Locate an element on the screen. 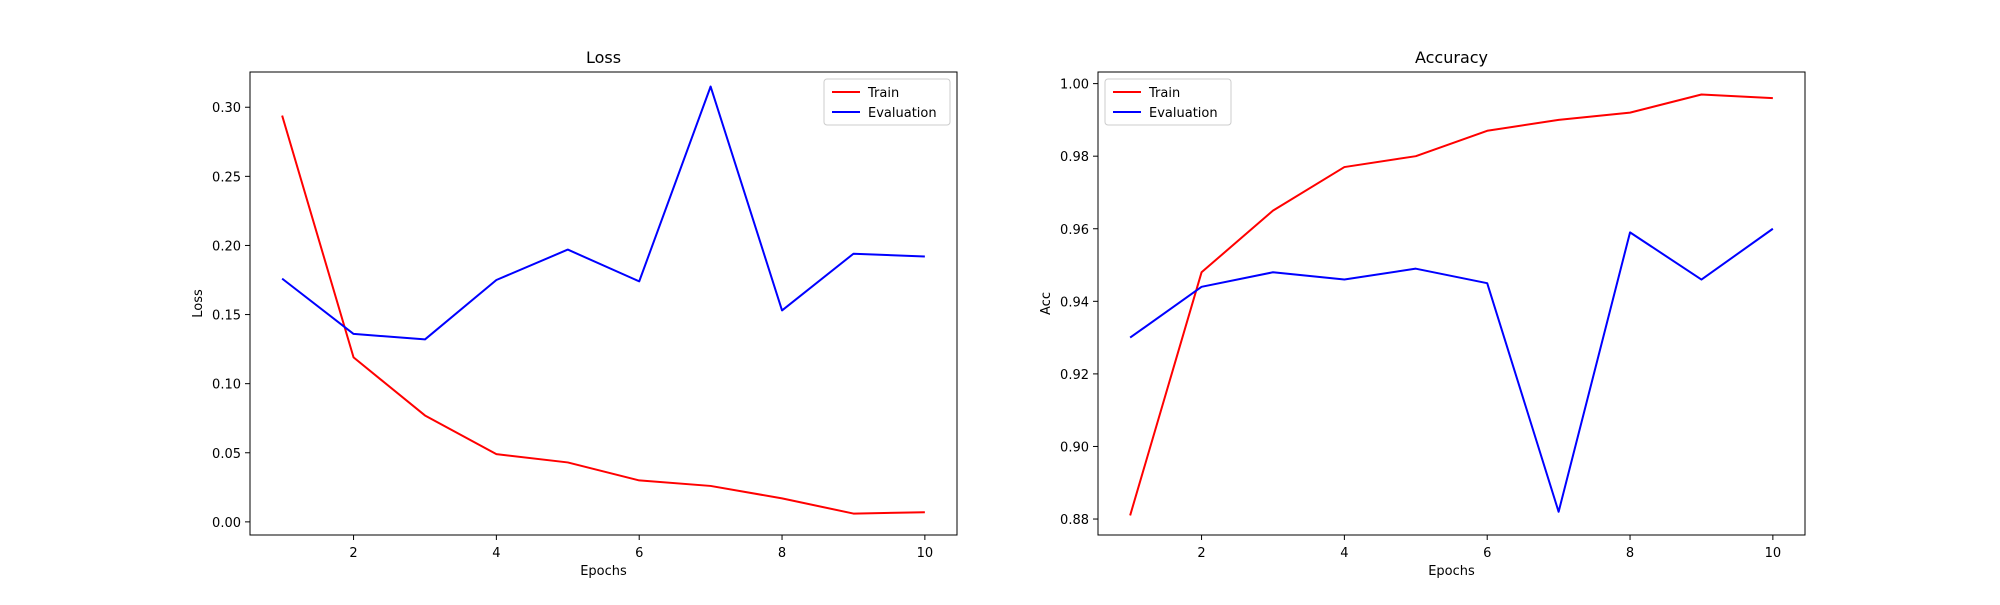  chart-1-x-tick-label: 8 is located at coordinates (1630, 553).